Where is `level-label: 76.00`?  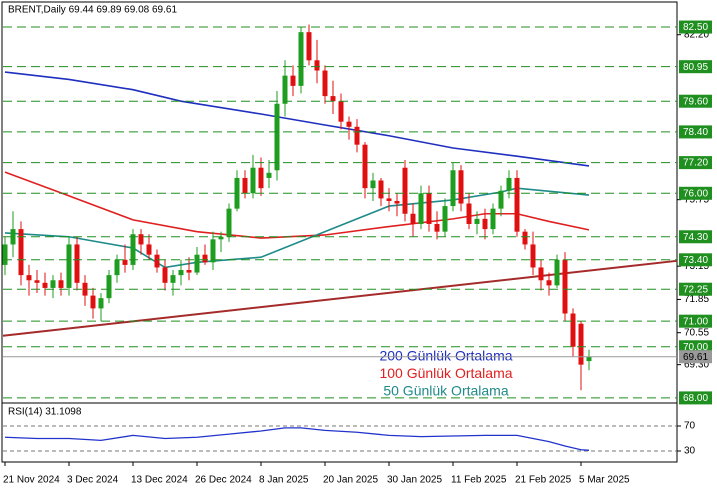
level-label: 76.00 is located at coordinates (695, 193).